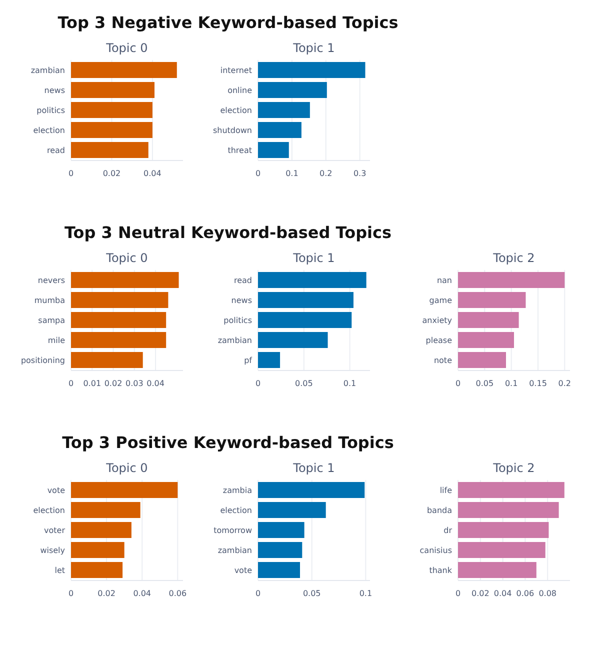 The height and width of the screenshot is (645, 610). What do you see at coordinates (241, 300) in the screenshot?
I see `y-tick-label: news` at bounding box center [241, 300].